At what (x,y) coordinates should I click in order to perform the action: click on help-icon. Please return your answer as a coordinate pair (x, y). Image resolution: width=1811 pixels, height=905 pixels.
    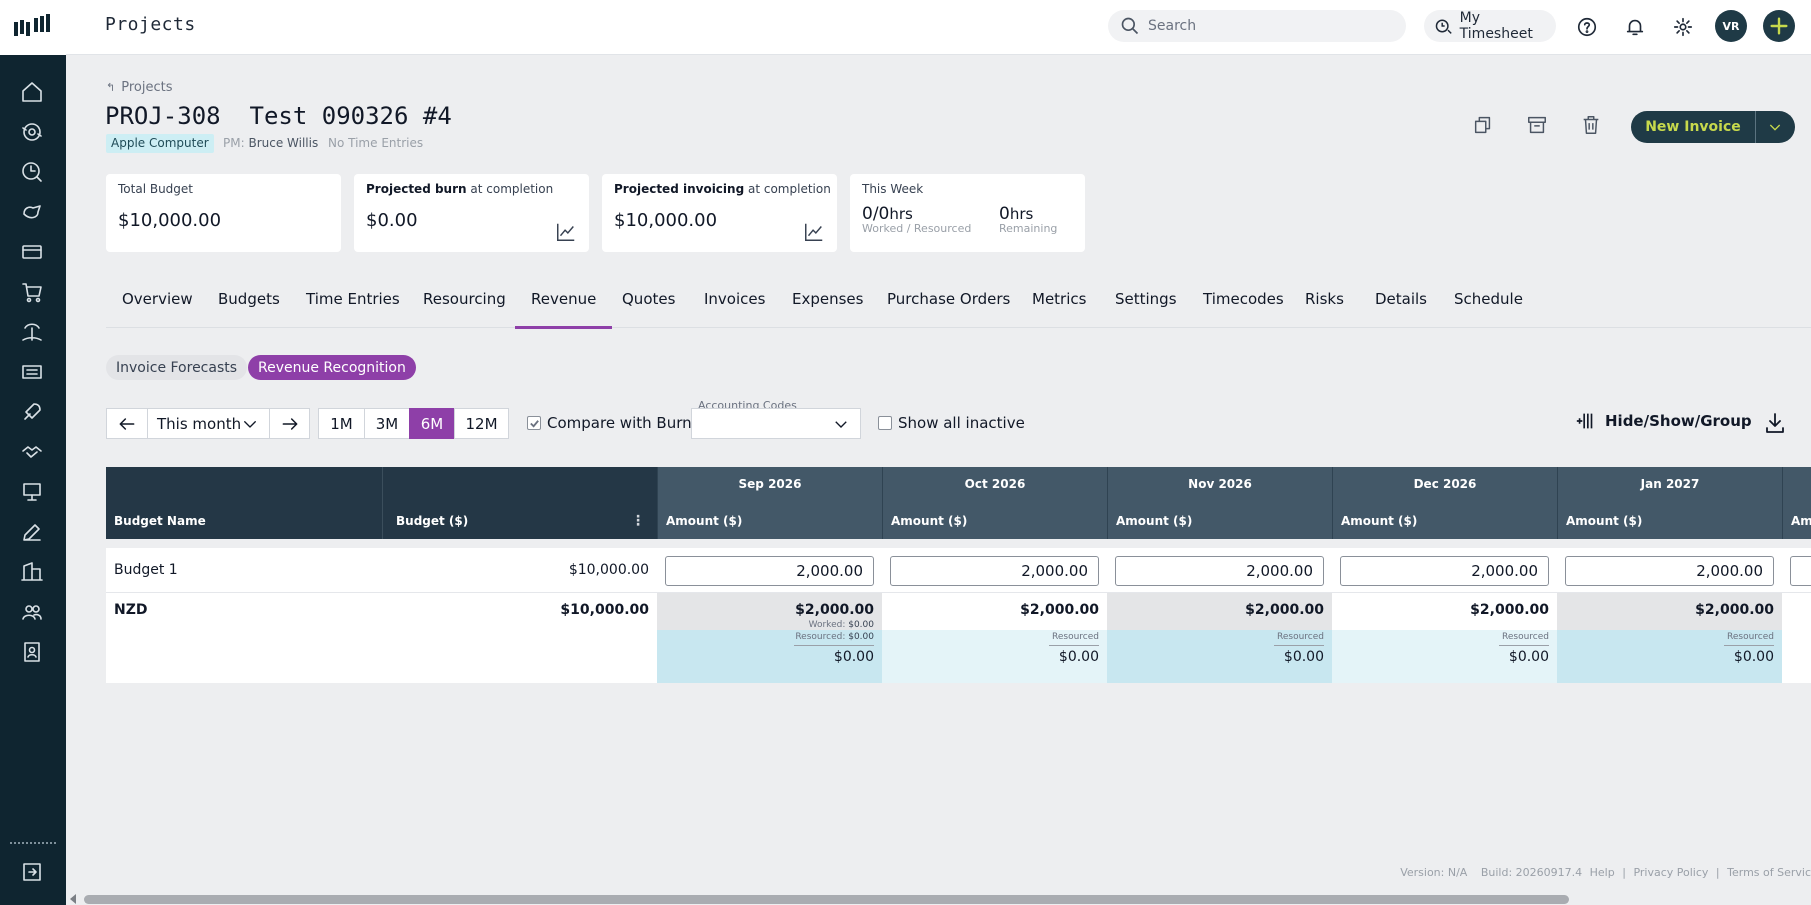
    Looking at the image, I should click on (1587, 27).